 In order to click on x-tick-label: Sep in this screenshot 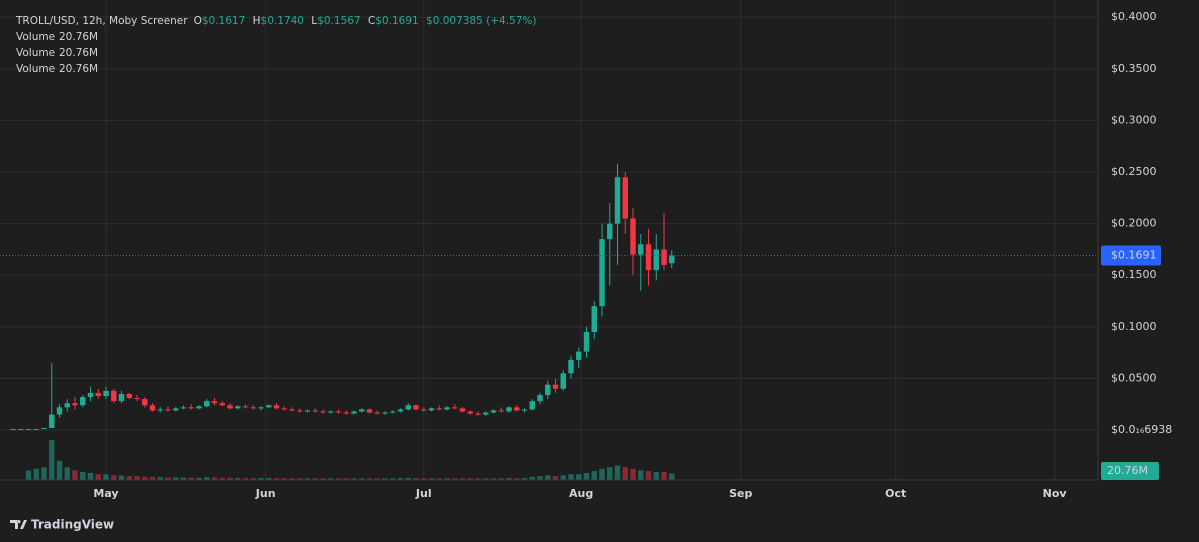, I will do `click(740, 493)`.